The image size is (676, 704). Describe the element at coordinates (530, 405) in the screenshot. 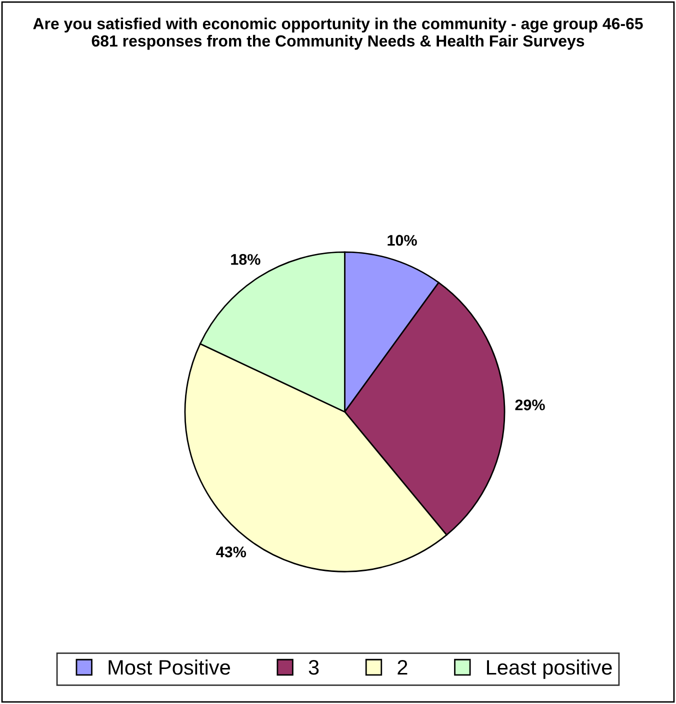

I see `data-label: 29%` at that location.